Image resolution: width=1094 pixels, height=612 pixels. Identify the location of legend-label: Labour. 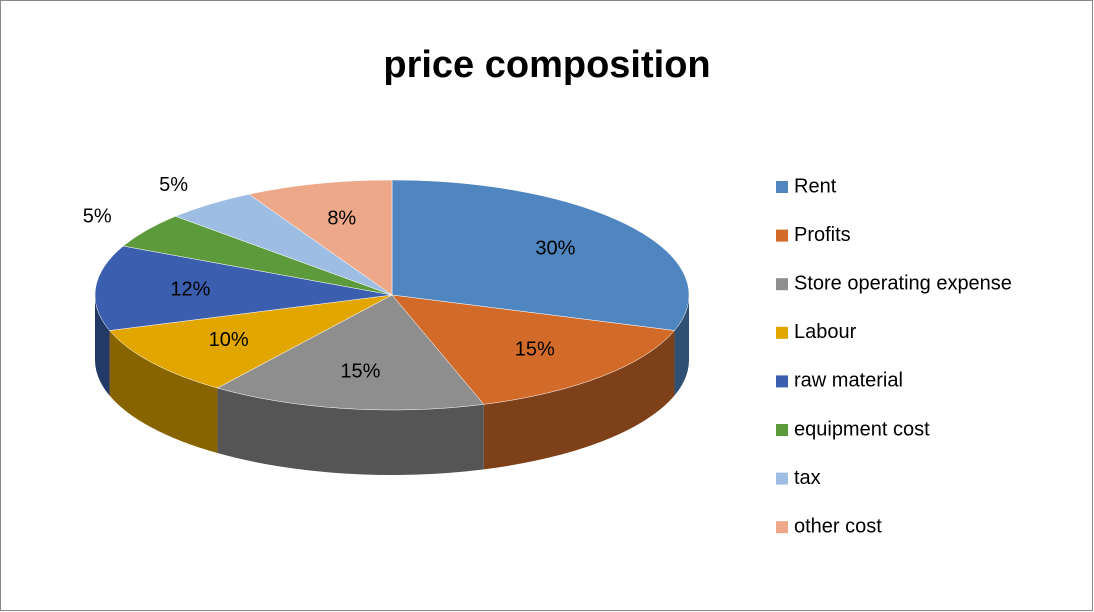
(825, 332).